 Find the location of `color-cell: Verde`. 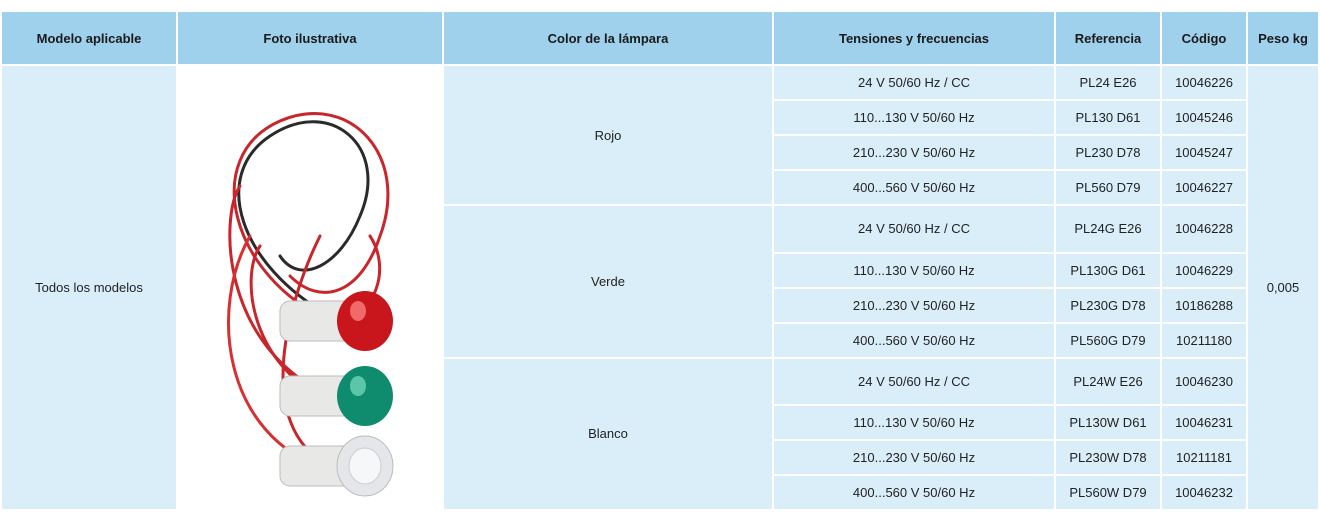

color-cell: Verde is located at coordinates (608, 281).